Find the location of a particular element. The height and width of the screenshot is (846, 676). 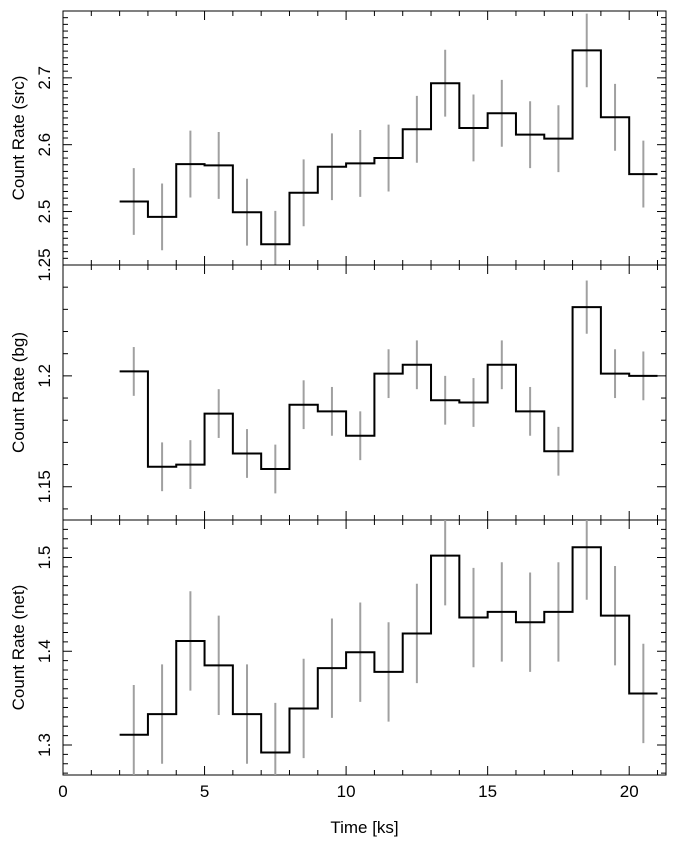

y-axis-label: Count Rate (src) is located at coordinates (18, 138).